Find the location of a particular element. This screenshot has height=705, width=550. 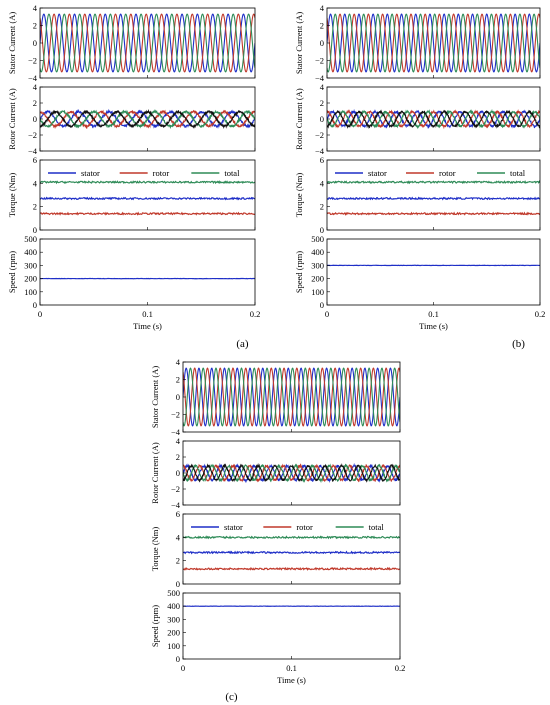

torque-legend: stator rotor total is located at coordinates (430, 173).